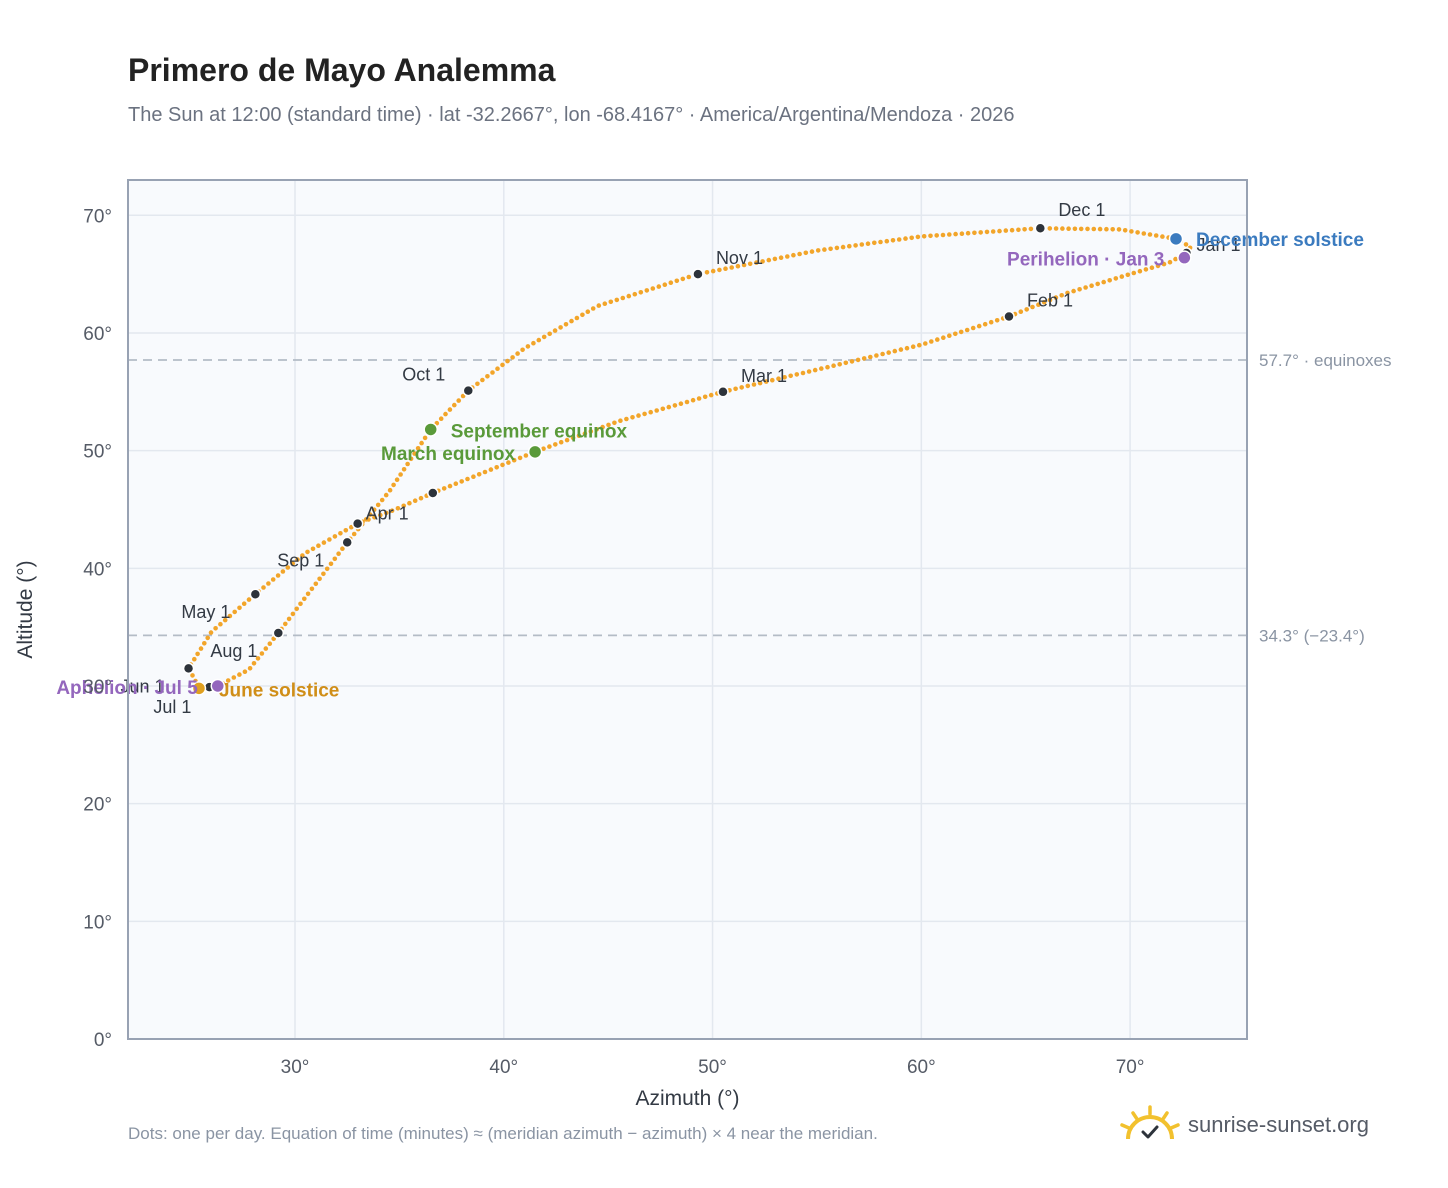  I want to click on sun-icon, so click(1150, 1122).